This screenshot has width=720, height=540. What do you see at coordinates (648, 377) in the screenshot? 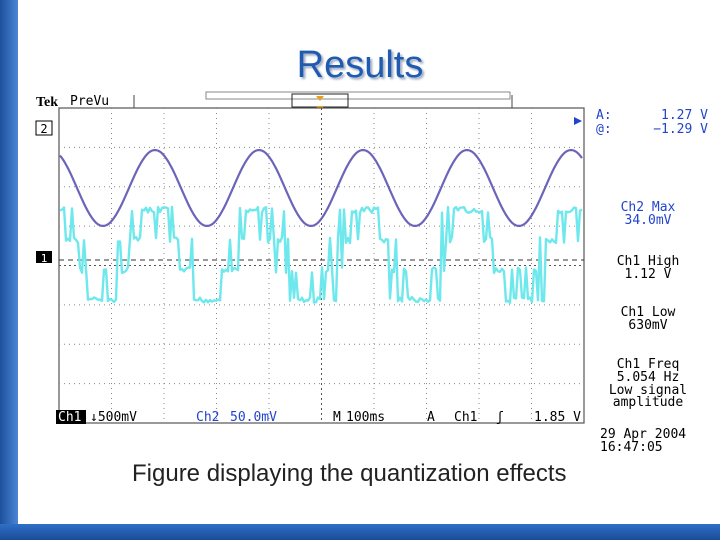
I see `freq-value: 5.054 Hz` at bounding box center [648, 377].